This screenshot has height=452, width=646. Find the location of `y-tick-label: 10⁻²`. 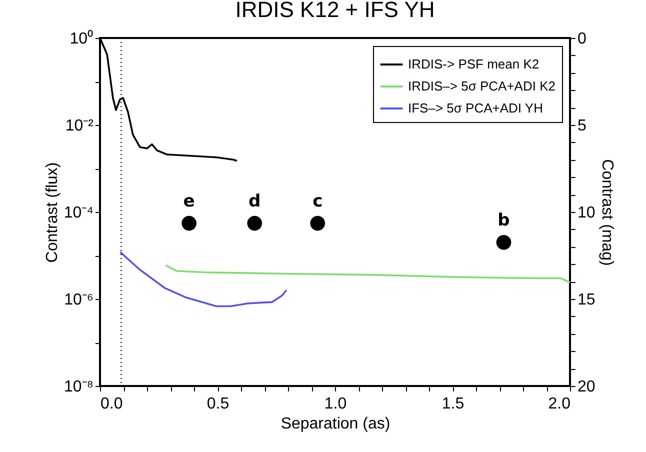

y-tick-label: 10⁻² is located at coordinates (79, 126).